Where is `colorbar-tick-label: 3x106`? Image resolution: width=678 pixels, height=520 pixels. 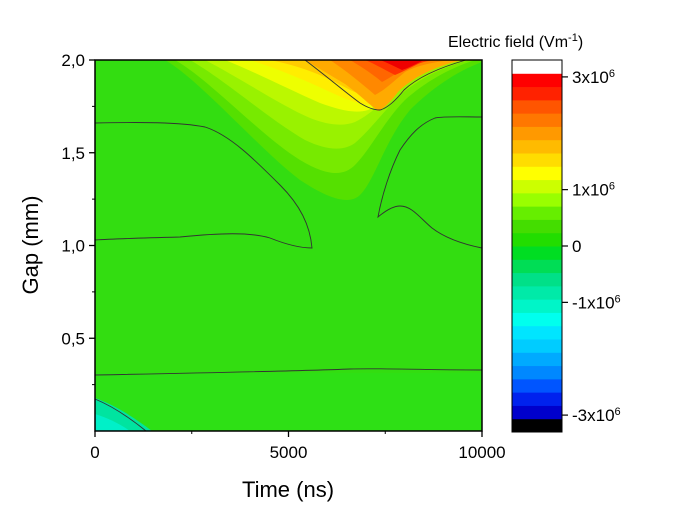
colorbar-tick-label: 3x106 is located at coordinates (593, 77).